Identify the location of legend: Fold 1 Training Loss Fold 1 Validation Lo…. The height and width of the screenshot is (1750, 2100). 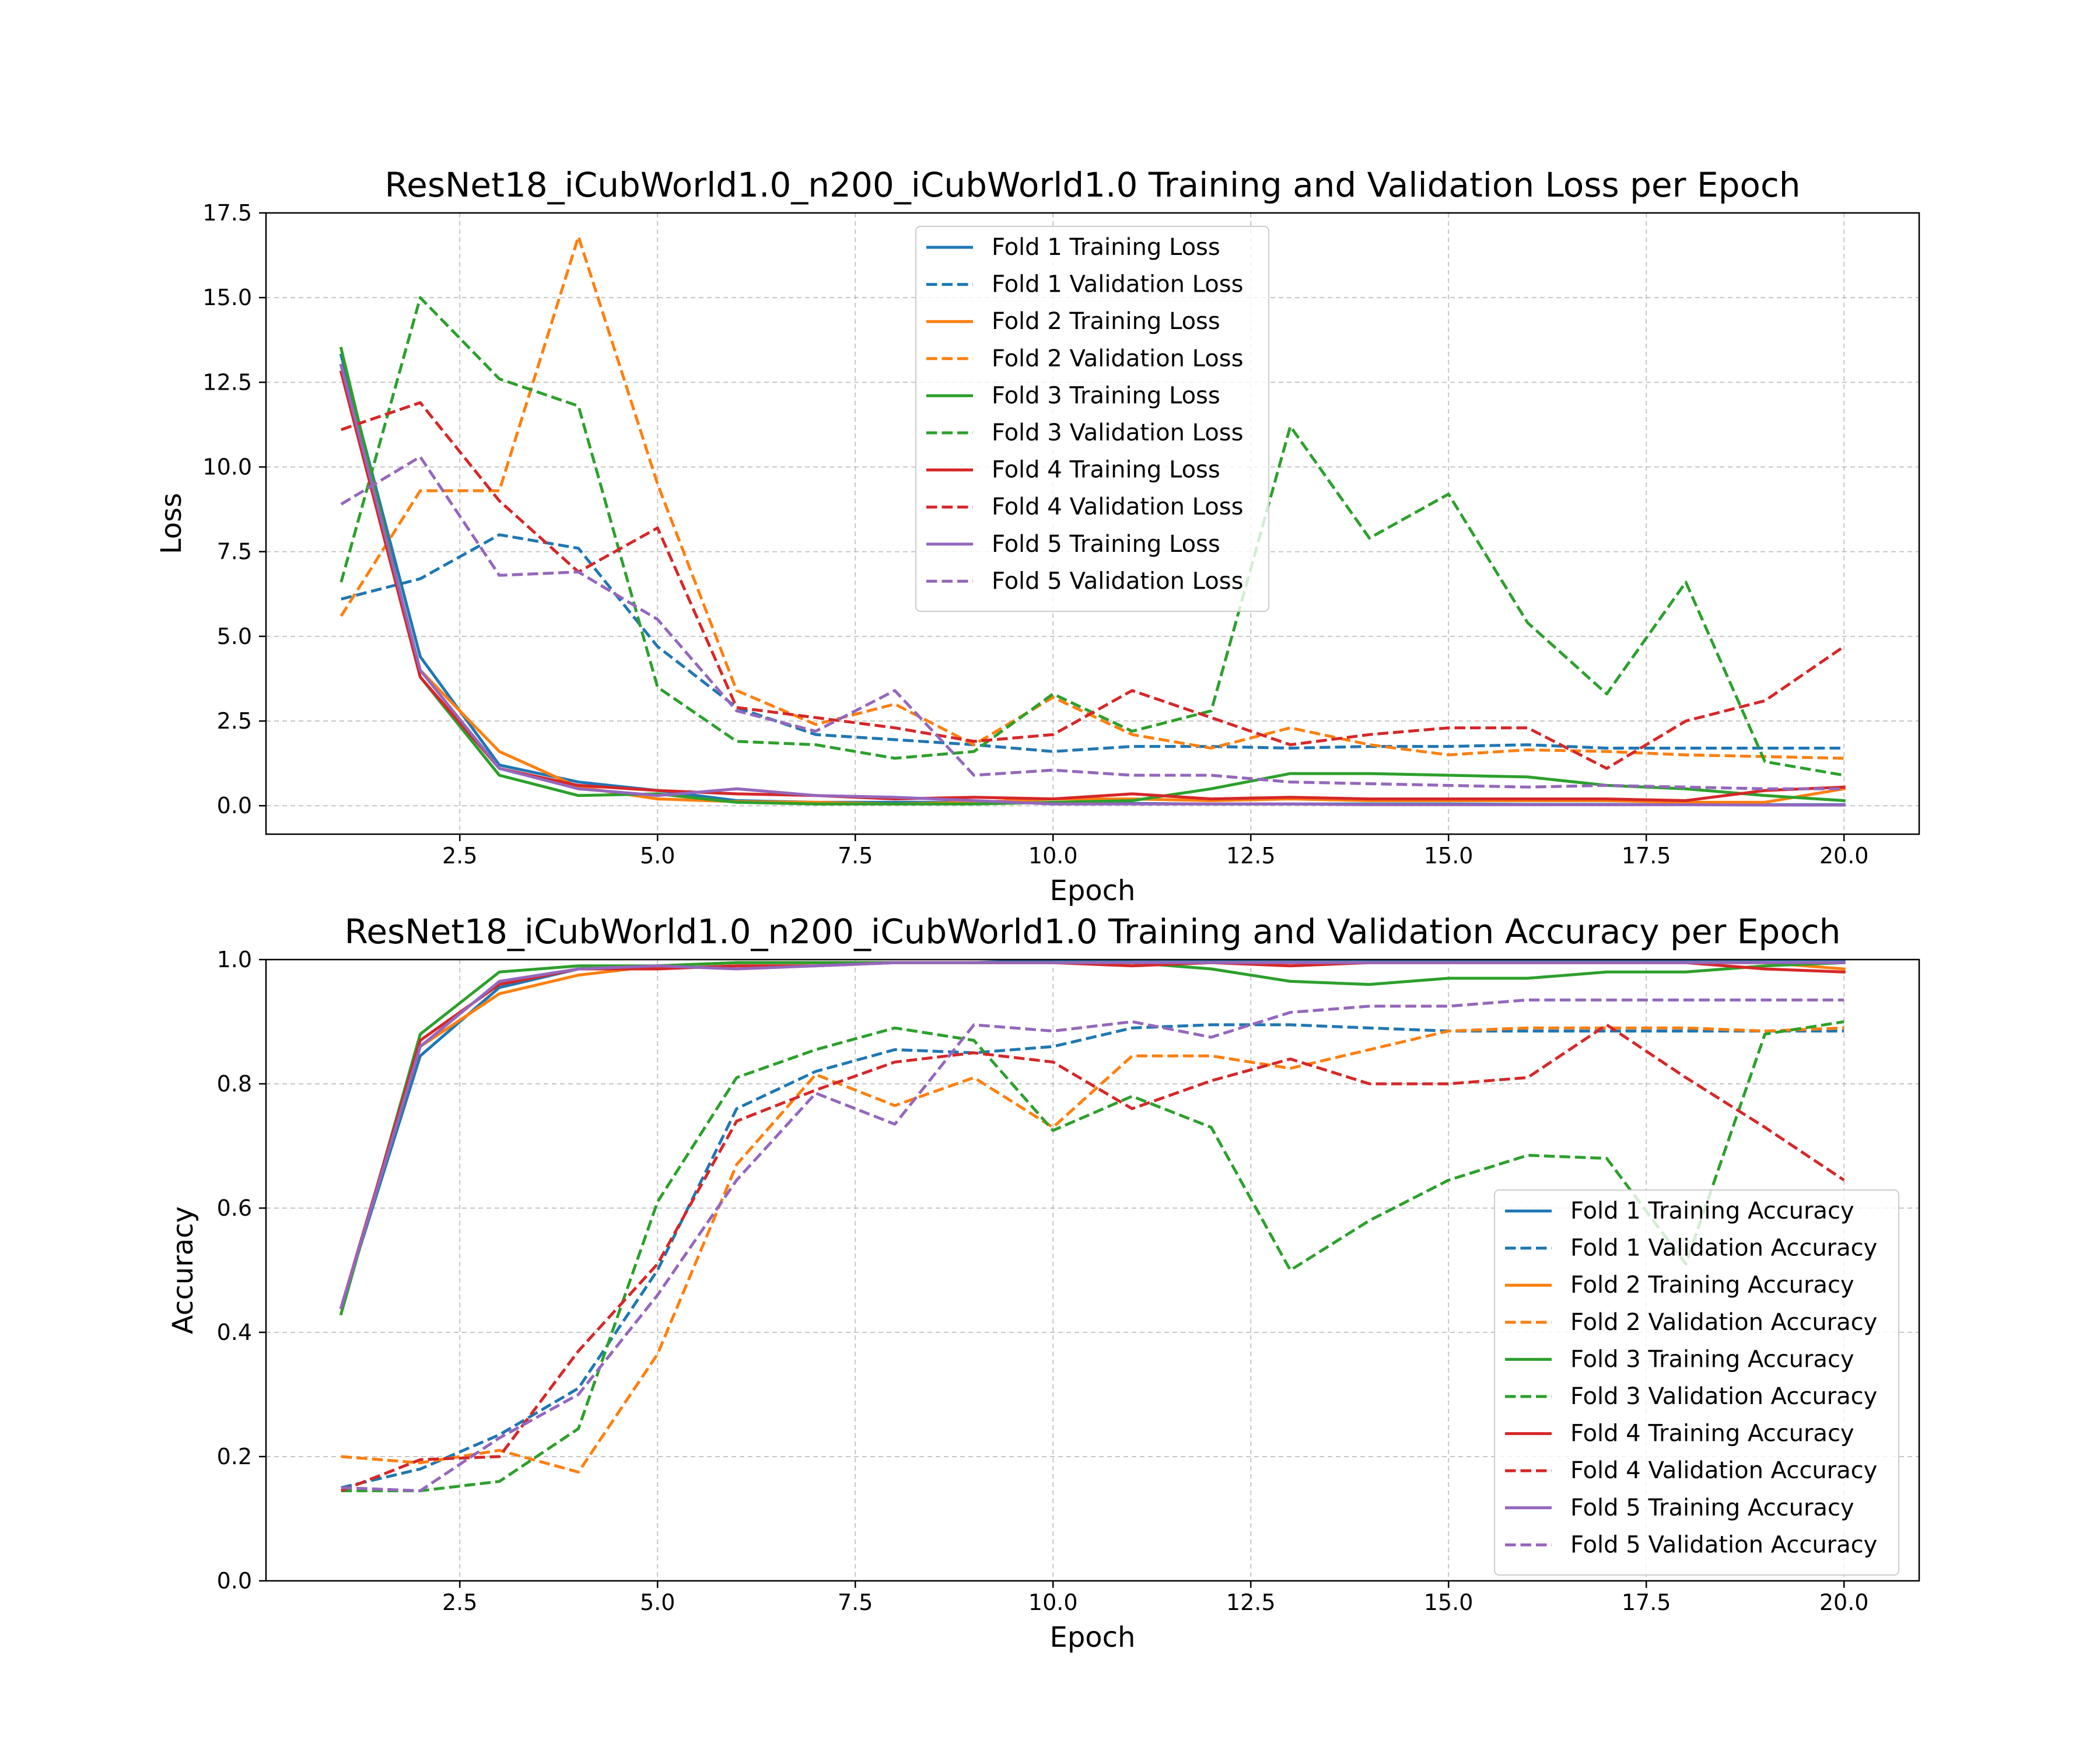
(1092, 419).